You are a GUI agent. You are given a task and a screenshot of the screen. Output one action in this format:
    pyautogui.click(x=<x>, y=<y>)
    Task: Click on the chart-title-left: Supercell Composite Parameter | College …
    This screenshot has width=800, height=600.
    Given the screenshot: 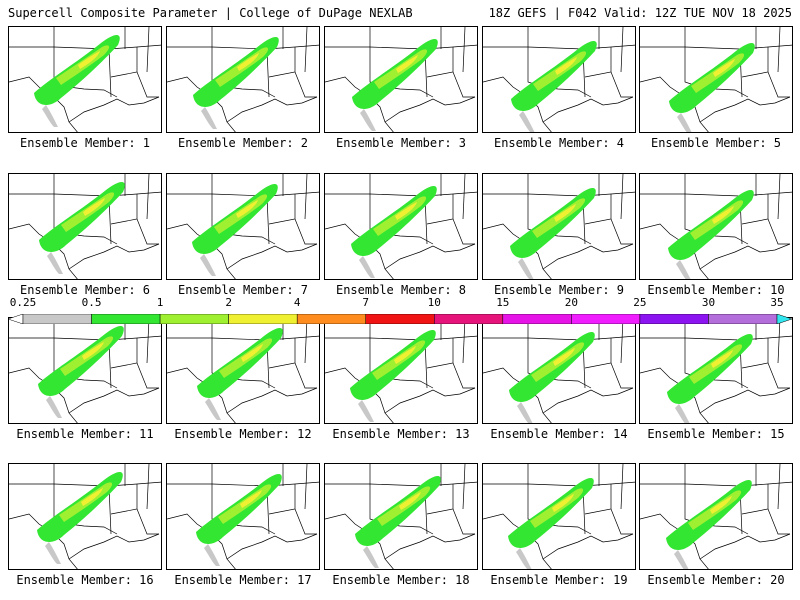 What is the action you would take?
    pyautogui.click(x=210, y=13)
    